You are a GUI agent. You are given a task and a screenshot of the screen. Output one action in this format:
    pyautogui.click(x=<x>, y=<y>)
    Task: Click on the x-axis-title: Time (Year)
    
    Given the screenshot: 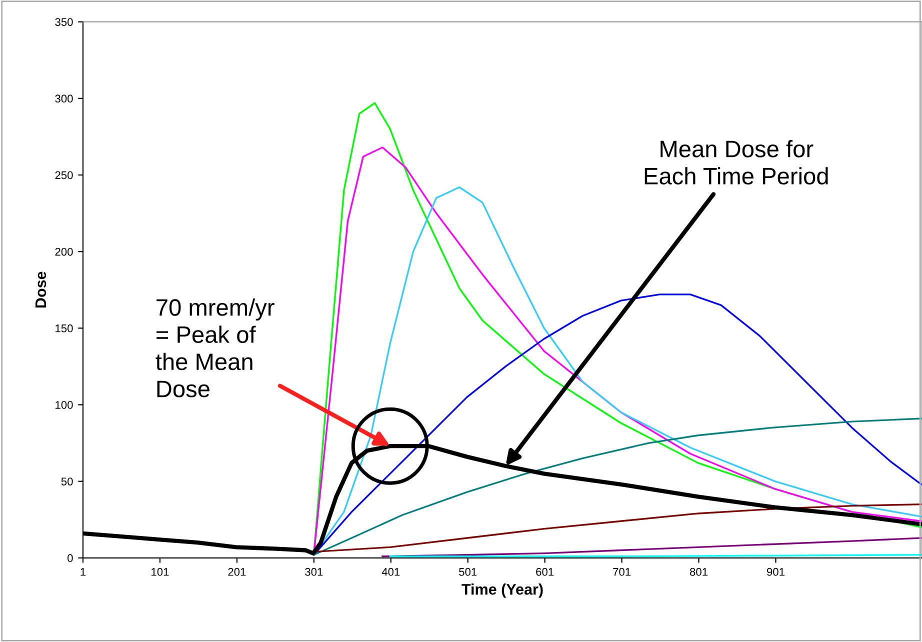 What is the action you would take?
    pyautogui.click(x=502, y=591)
    